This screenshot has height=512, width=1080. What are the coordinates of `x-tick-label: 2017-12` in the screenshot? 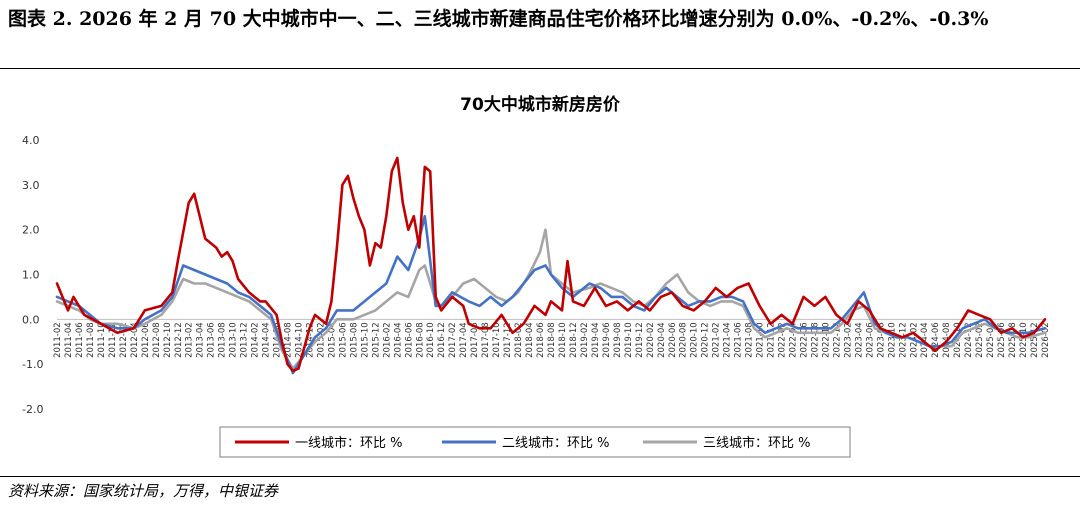 It's located at (508, 340).